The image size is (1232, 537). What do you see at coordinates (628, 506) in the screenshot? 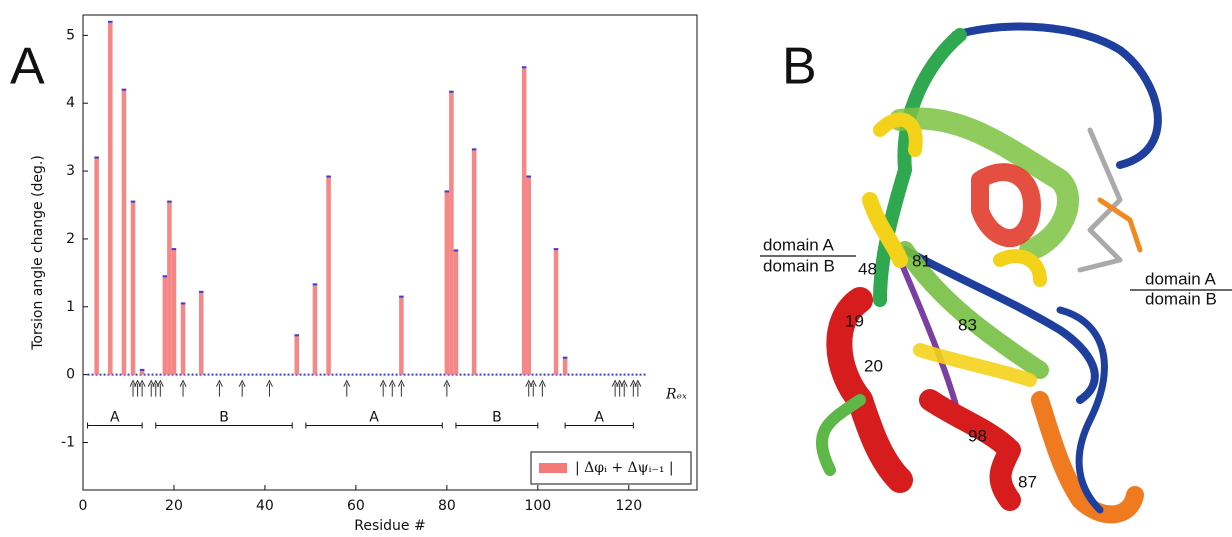
I see `x-tick-label: 120` at bounding box center [628, 506].